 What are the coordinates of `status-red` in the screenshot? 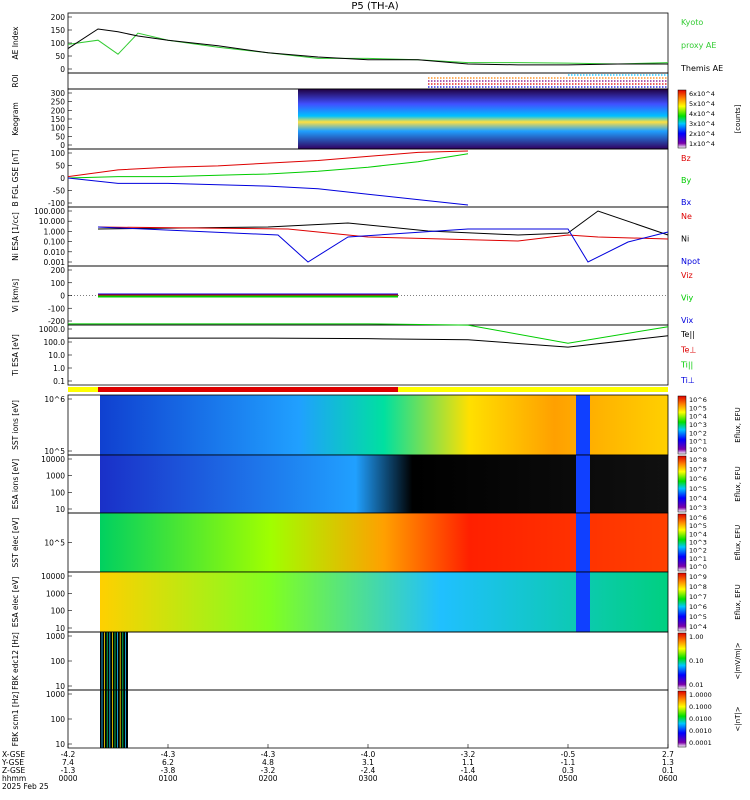 It's located at (248, 389).